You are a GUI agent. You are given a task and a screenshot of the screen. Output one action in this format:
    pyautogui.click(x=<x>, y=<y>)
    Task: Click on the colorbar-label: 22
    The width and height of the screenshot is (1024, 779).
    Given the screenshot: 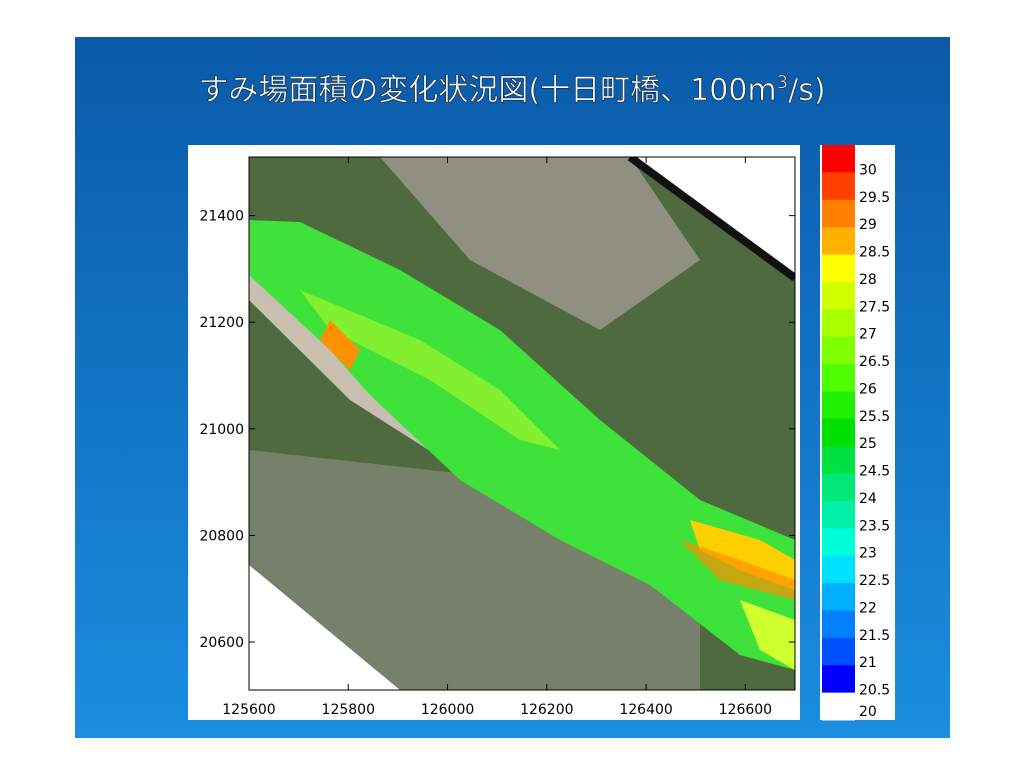 What is the action you would take?
    pyautogui.click(x=868, y=608)
    